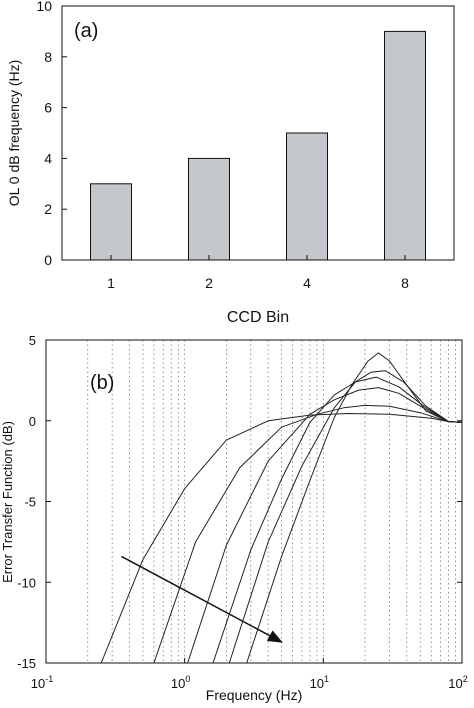  What do you see at coordinates (7, 502) in the screenshot?
I see `panel-b-y-axis-label: Error Transfer Function (dB)` at bounding box center [7, 502].